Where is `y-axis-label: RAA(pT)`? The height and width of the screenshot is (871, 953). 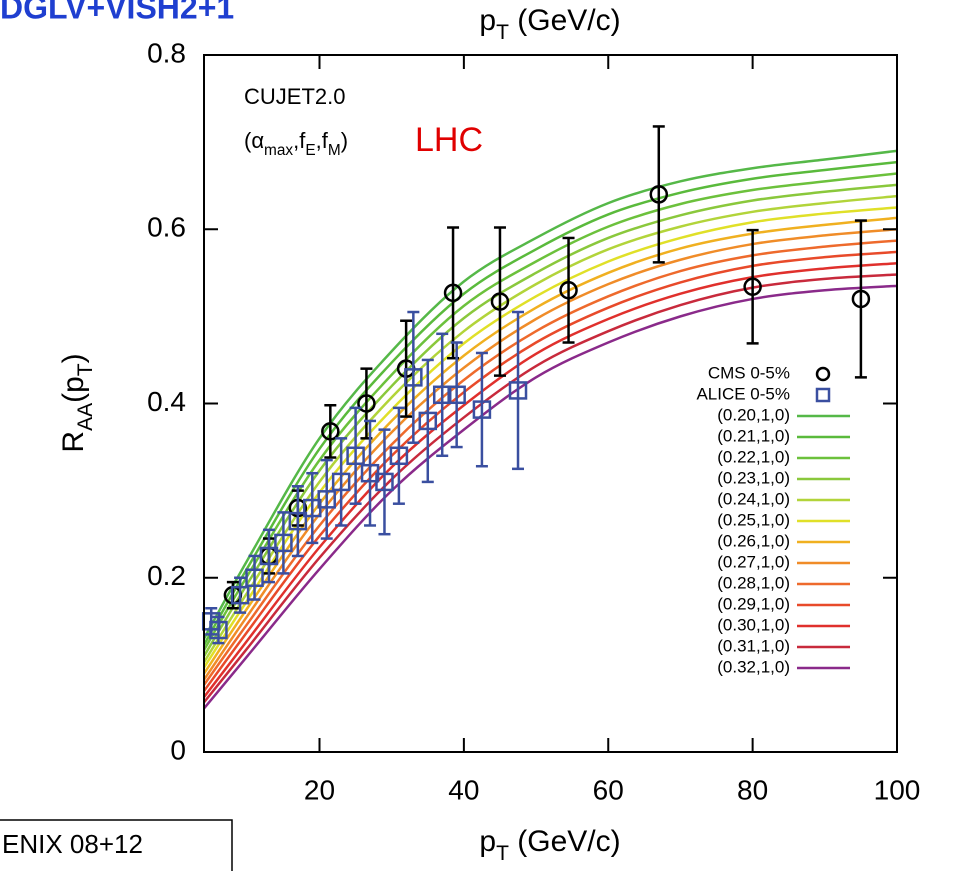 y-axis-label: RAA(pT) is located at coordinates (77, 402).